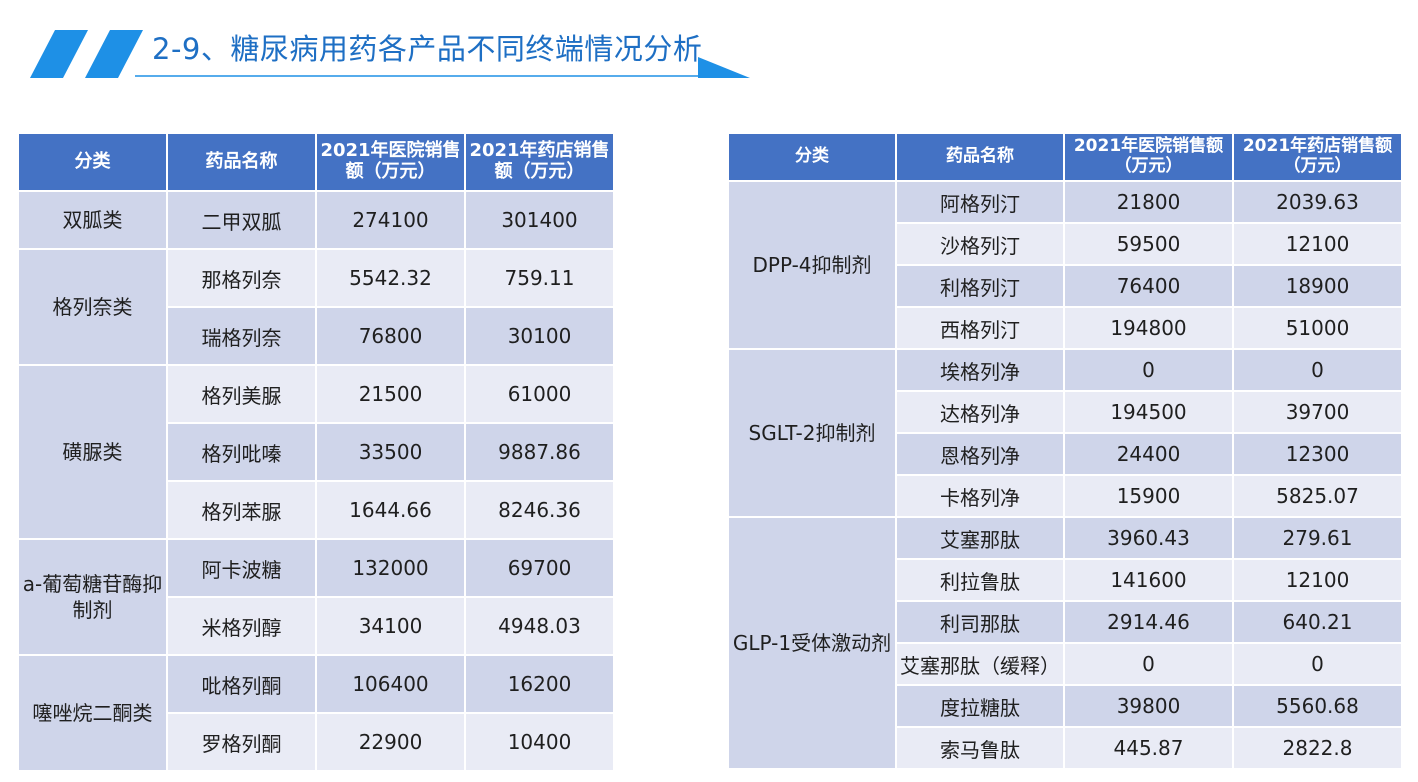 This screenshot has width=1418, height=782. I want to click on header-hospital-sales: 2021年医院销售额（万元）, so click(1148, 157).